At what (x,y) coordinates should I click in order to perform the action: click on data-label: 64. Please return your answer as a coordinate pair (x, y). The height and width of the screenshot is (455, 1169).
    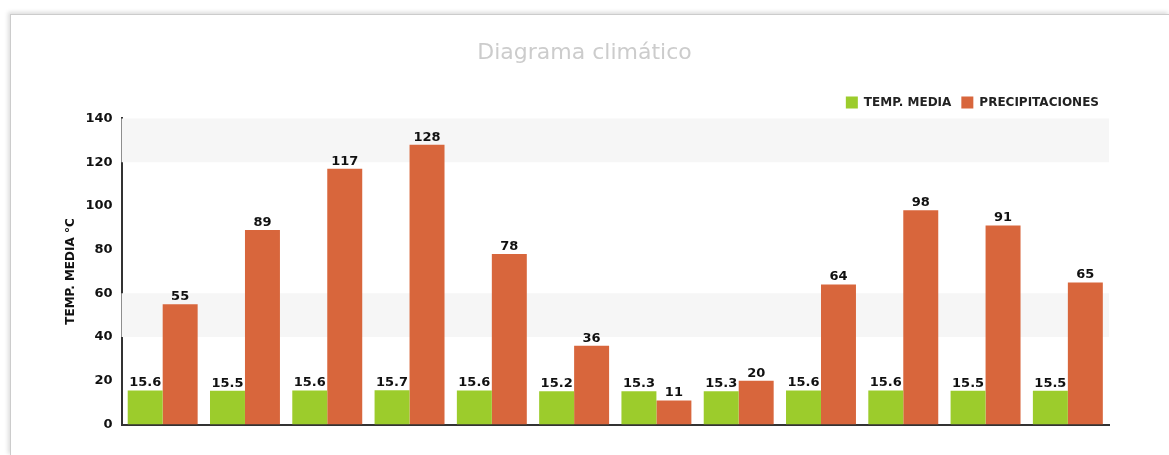
    Looking at the image, I should click on (838, 276).